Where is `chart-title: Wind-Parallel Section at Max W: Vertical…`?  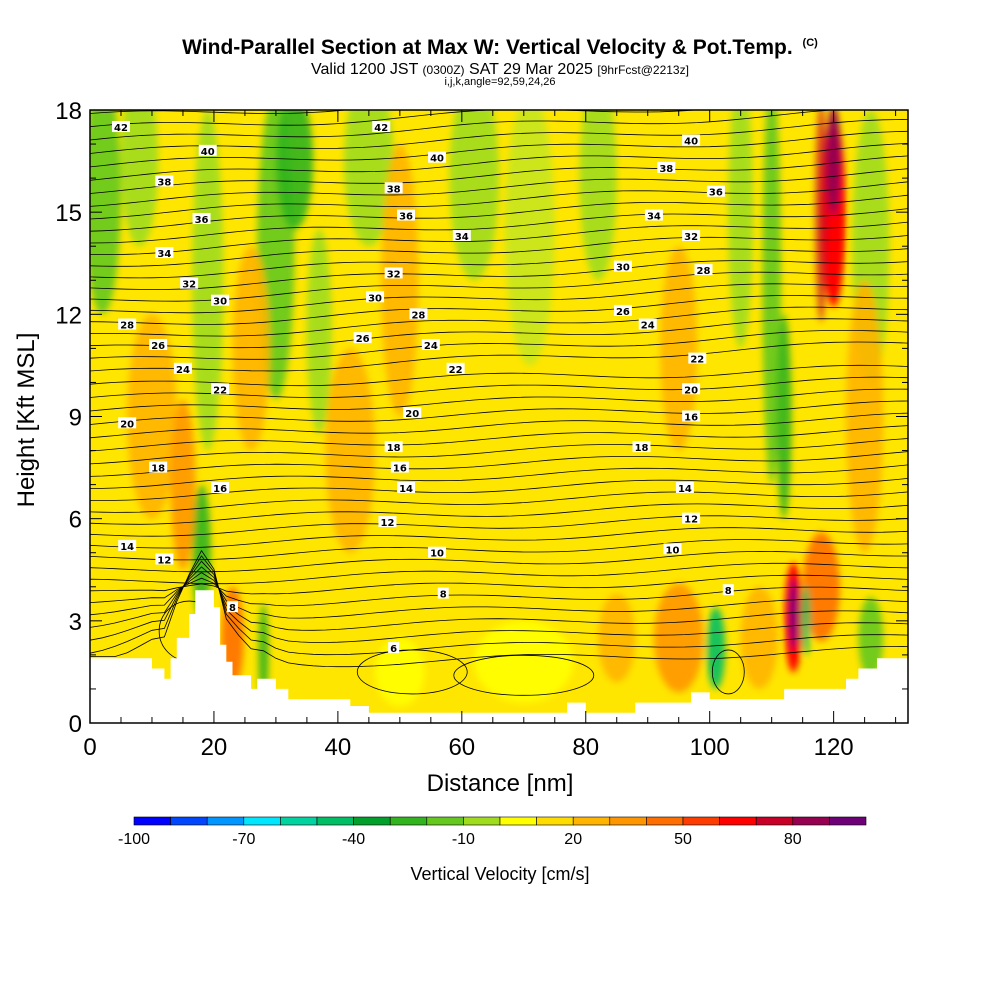 chart-title: Wind-Parallel Section at Max W: Vertical… is located at coordinates (500, 48).